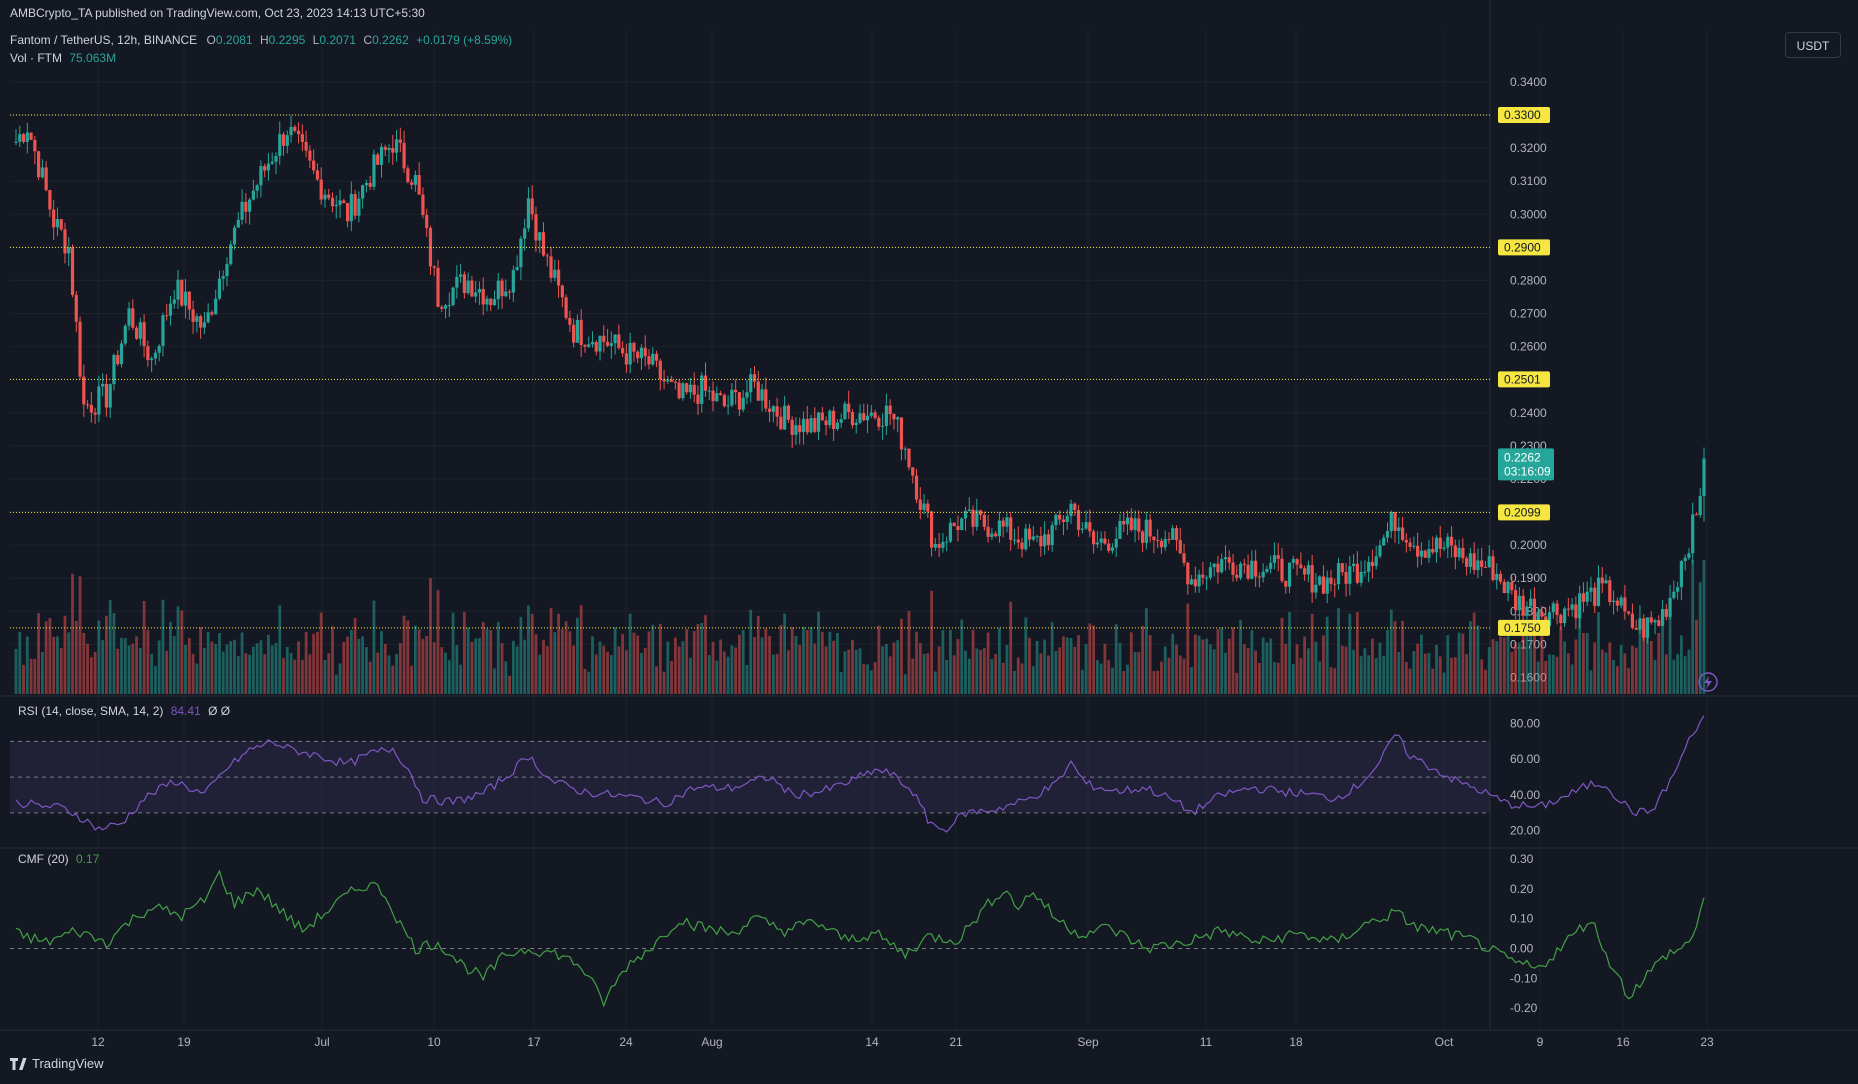 Image resolution: width=1858 pixels, height=1084 pixels. What do you see at coordinates (1528, 148) in the screenshot?
I see `price-tick-label-2: 0.3200` at bounding box center [1528, 148].